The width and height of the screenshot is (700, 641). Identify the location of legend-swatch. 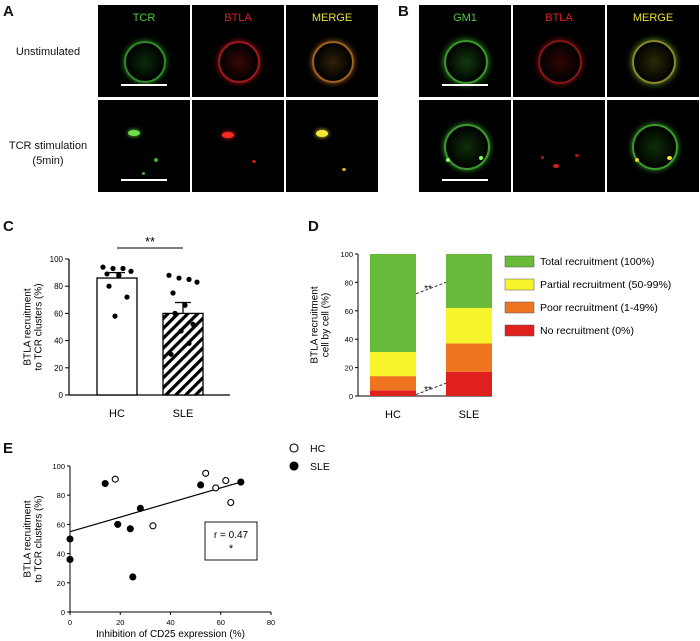
(519, 307).